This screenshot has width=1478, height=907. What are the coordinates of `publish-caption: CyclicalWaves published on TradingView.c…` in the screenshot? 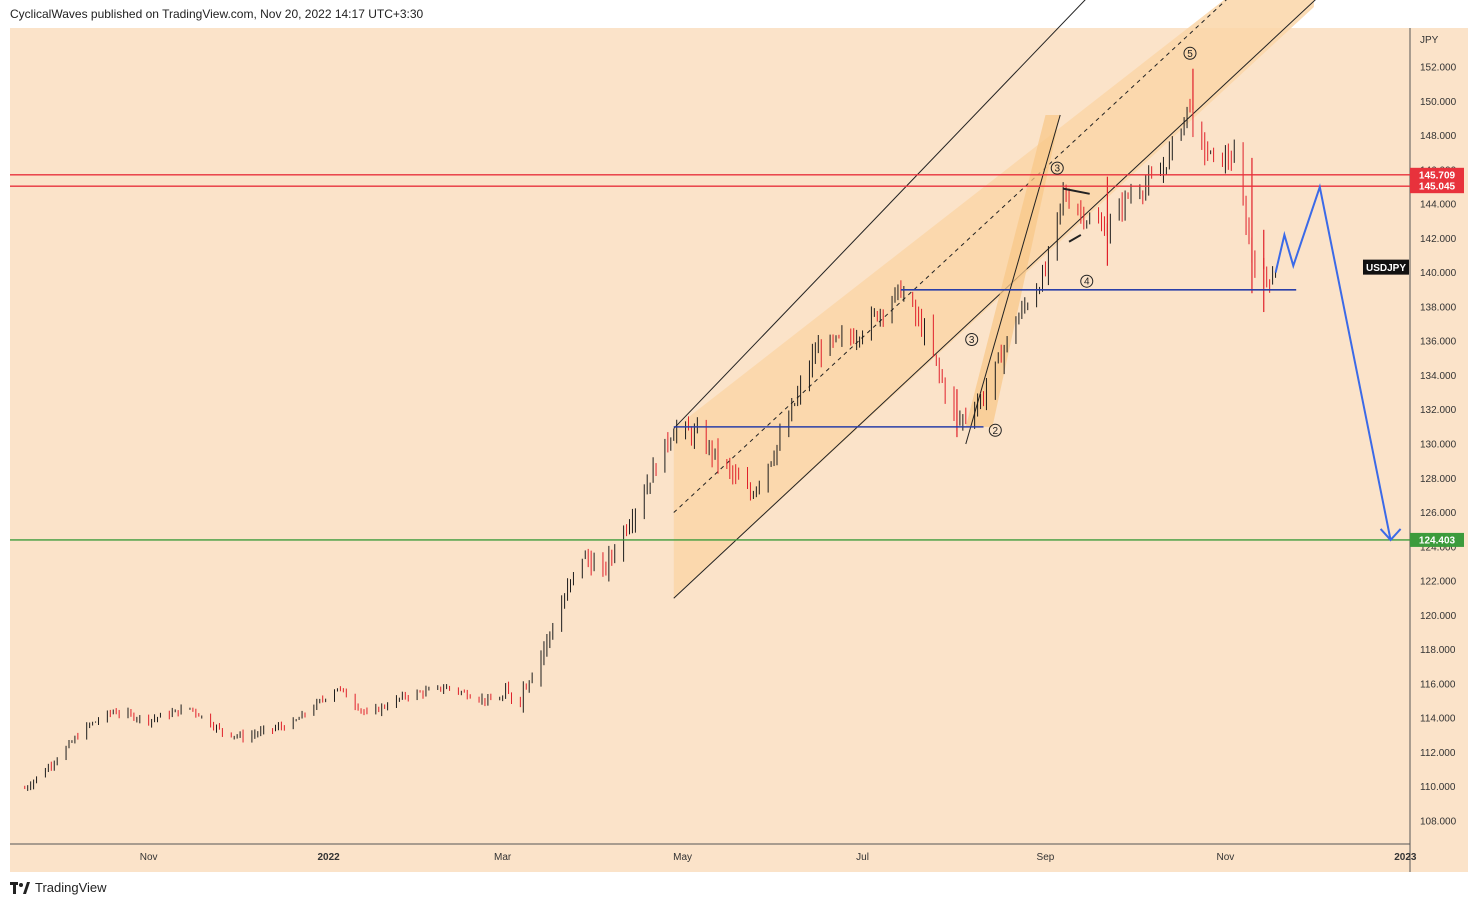 It's located at (217, 14).